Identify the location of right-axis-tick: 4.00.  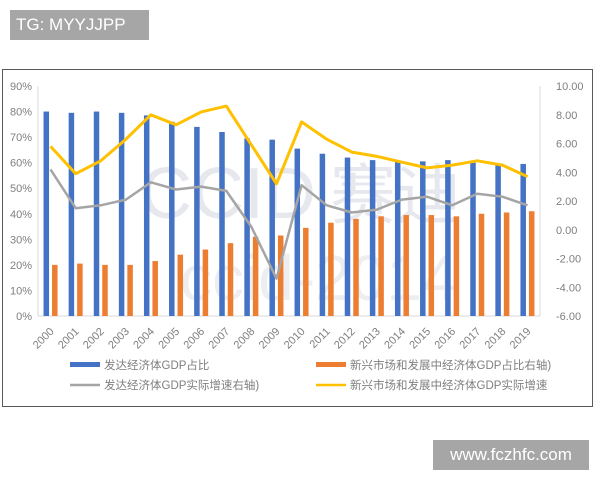
(566, 173).